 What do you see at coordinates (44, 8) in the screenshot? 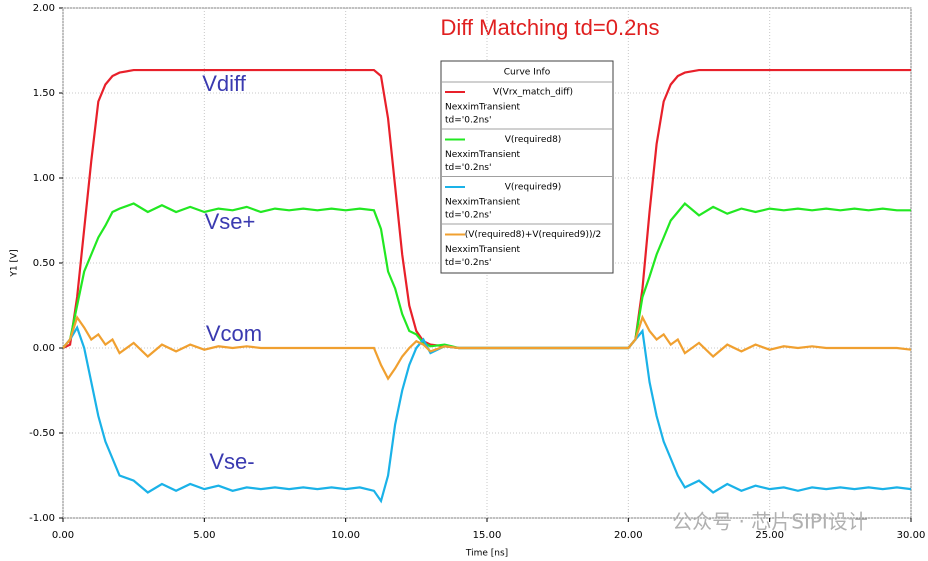
I see `y-tick-label: 2.00` at bounding box center [44, 8].